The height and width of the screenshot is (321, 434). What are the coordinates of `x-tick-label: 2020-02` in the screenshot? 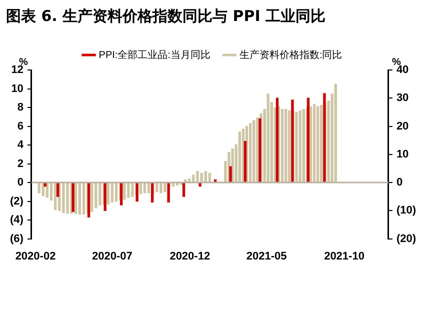 It's located at (35, 256).